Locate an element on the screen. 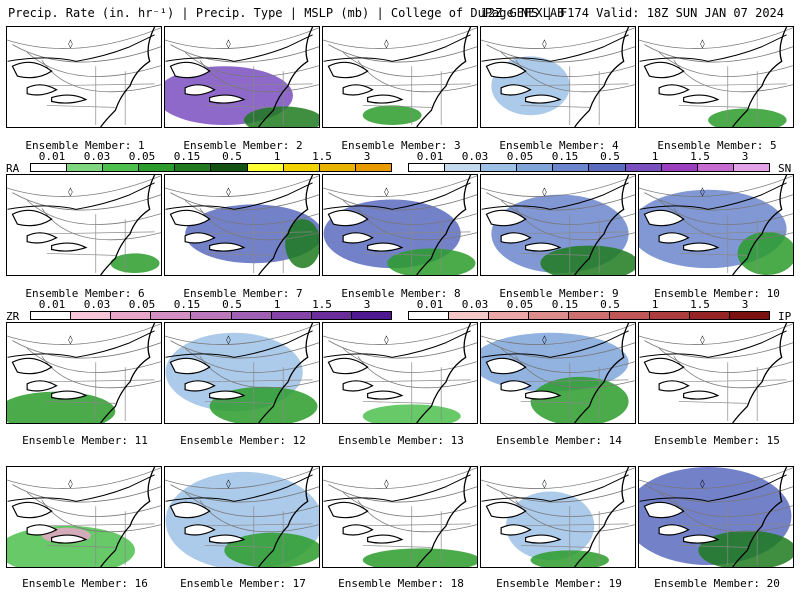 Image resolution: width=800 pixels, height=600 pixels. legend-values-rain: 0.01 0.03 0.05 0.15 0.5 1 1.5 3 is located at coordinates (210, 156).